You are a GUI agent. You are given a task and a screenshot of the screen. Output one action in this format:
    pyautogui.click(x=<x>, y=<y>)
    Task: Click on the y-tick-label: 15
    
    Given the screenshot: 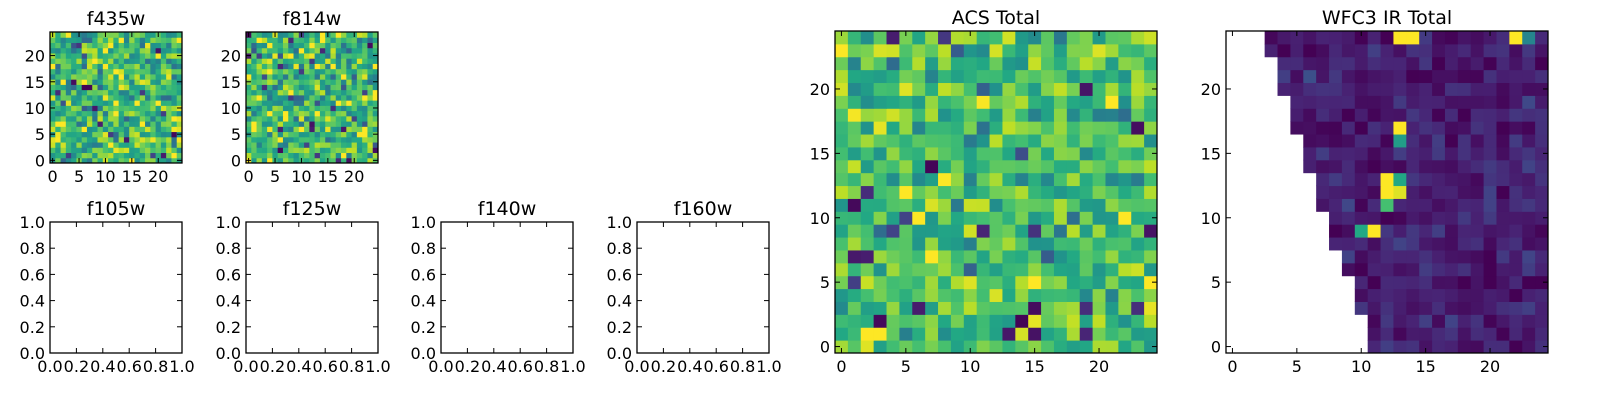 What is the action you would take?
    pyautogui.click(x=35, y=82)
    